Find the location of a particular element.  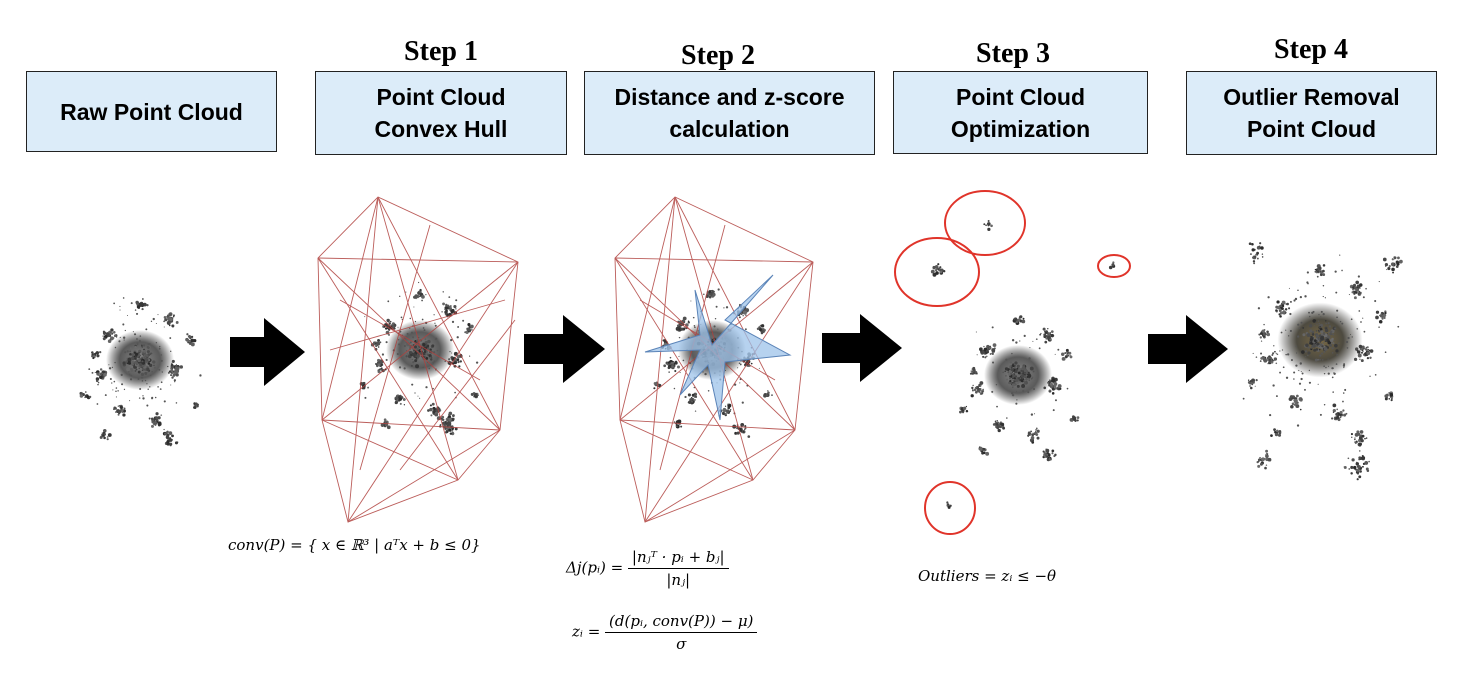

convex-hull-box: Point Cloud Convex Hull is located at coordinates (441, 113).